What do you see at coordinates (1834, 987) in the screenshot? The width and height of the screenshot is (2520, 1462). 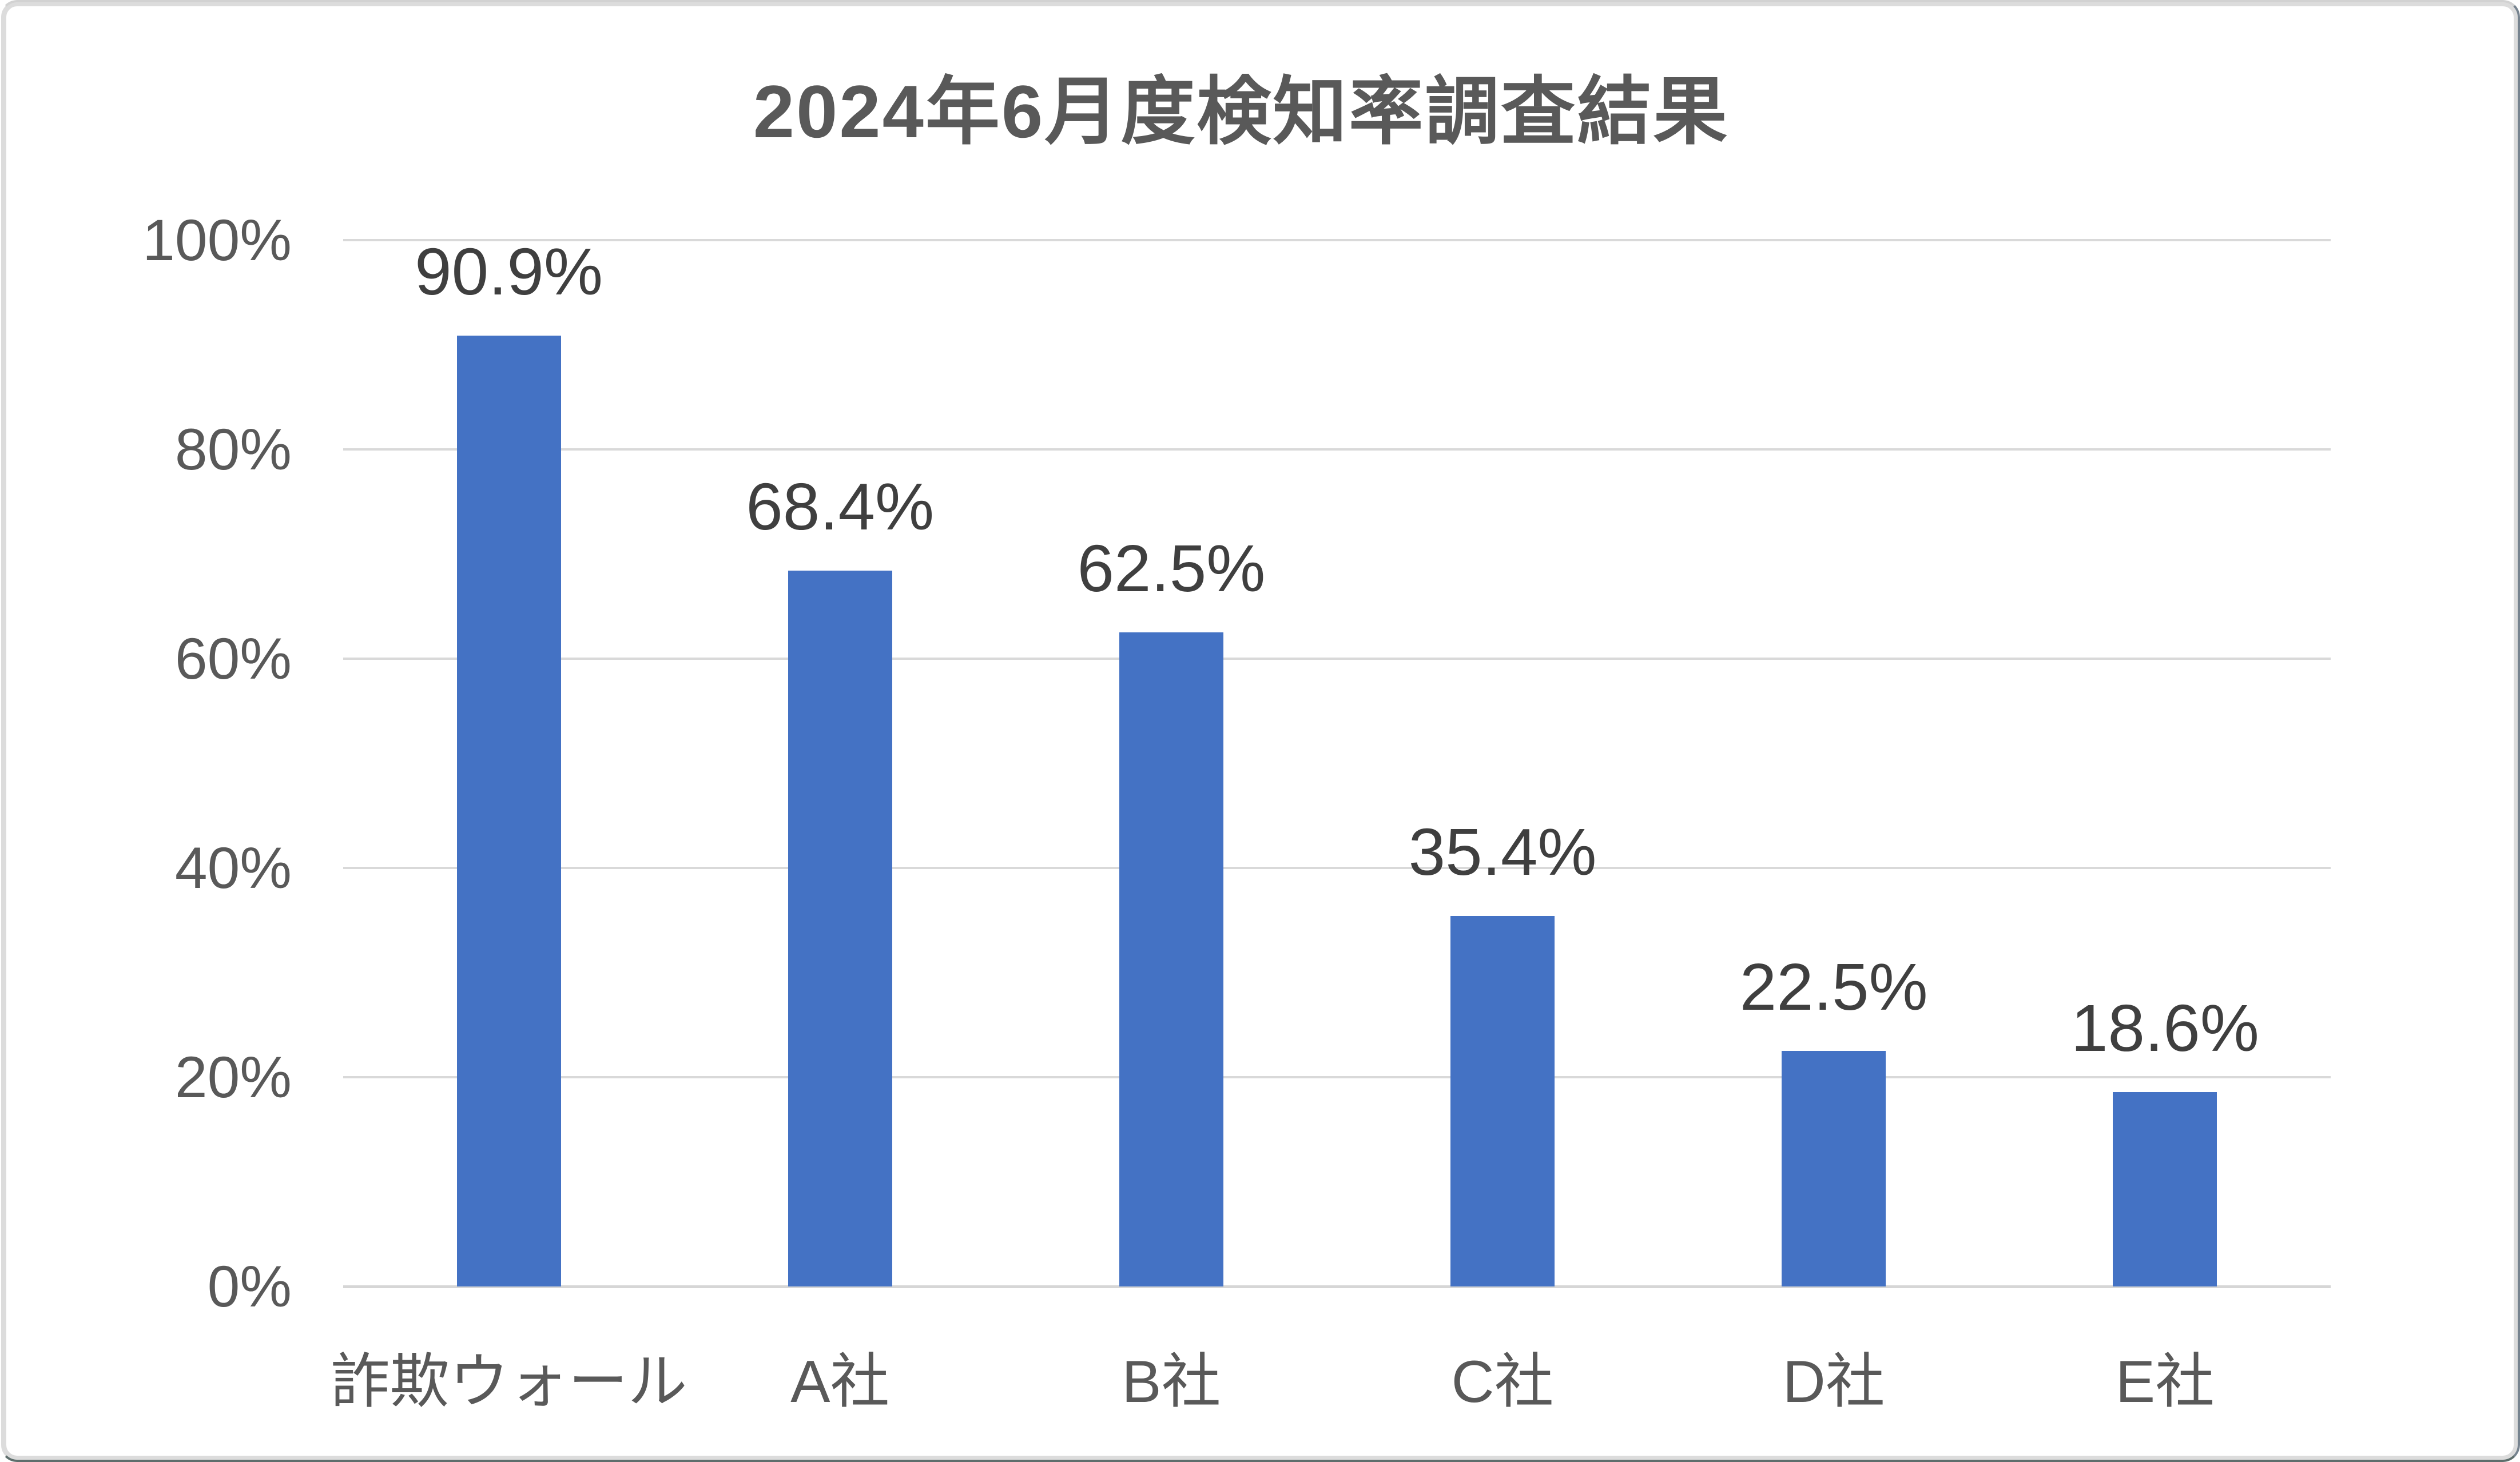 I see `bar-value-label: 22.5%` at bounding box center [1834, 987].